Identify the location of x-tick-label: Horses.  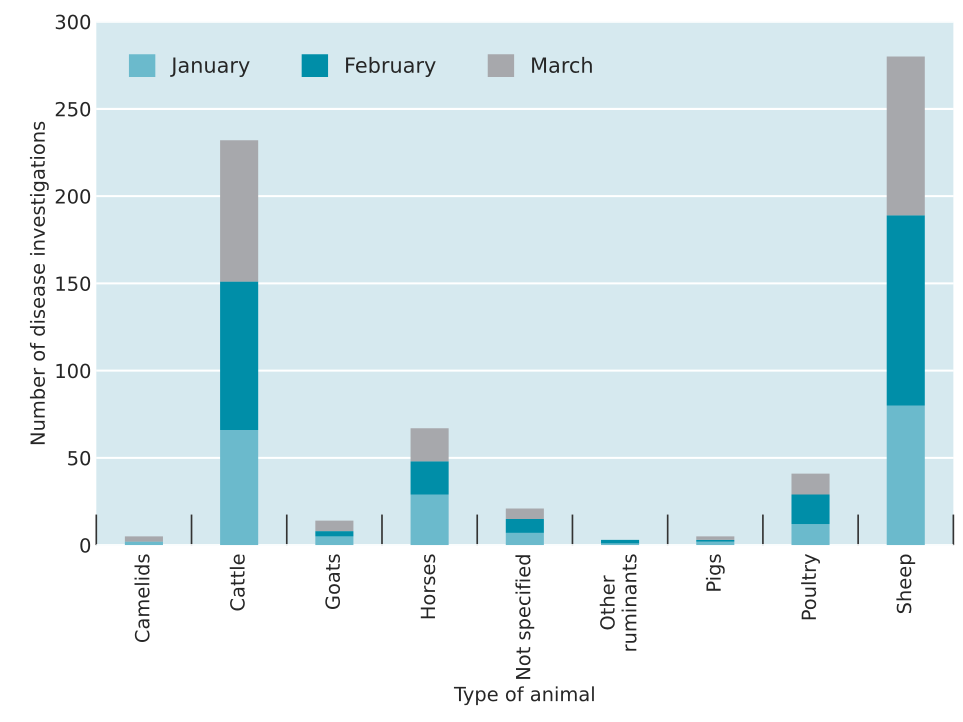
(428, 586).